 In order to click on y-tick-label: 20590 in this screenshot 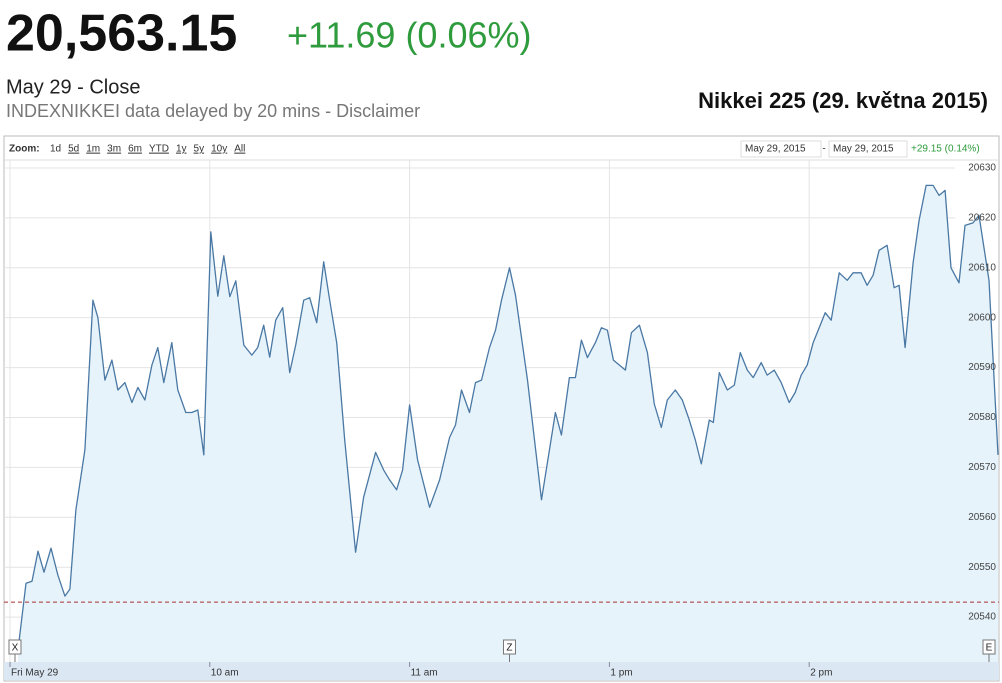, I will do `click(982, 367)`.